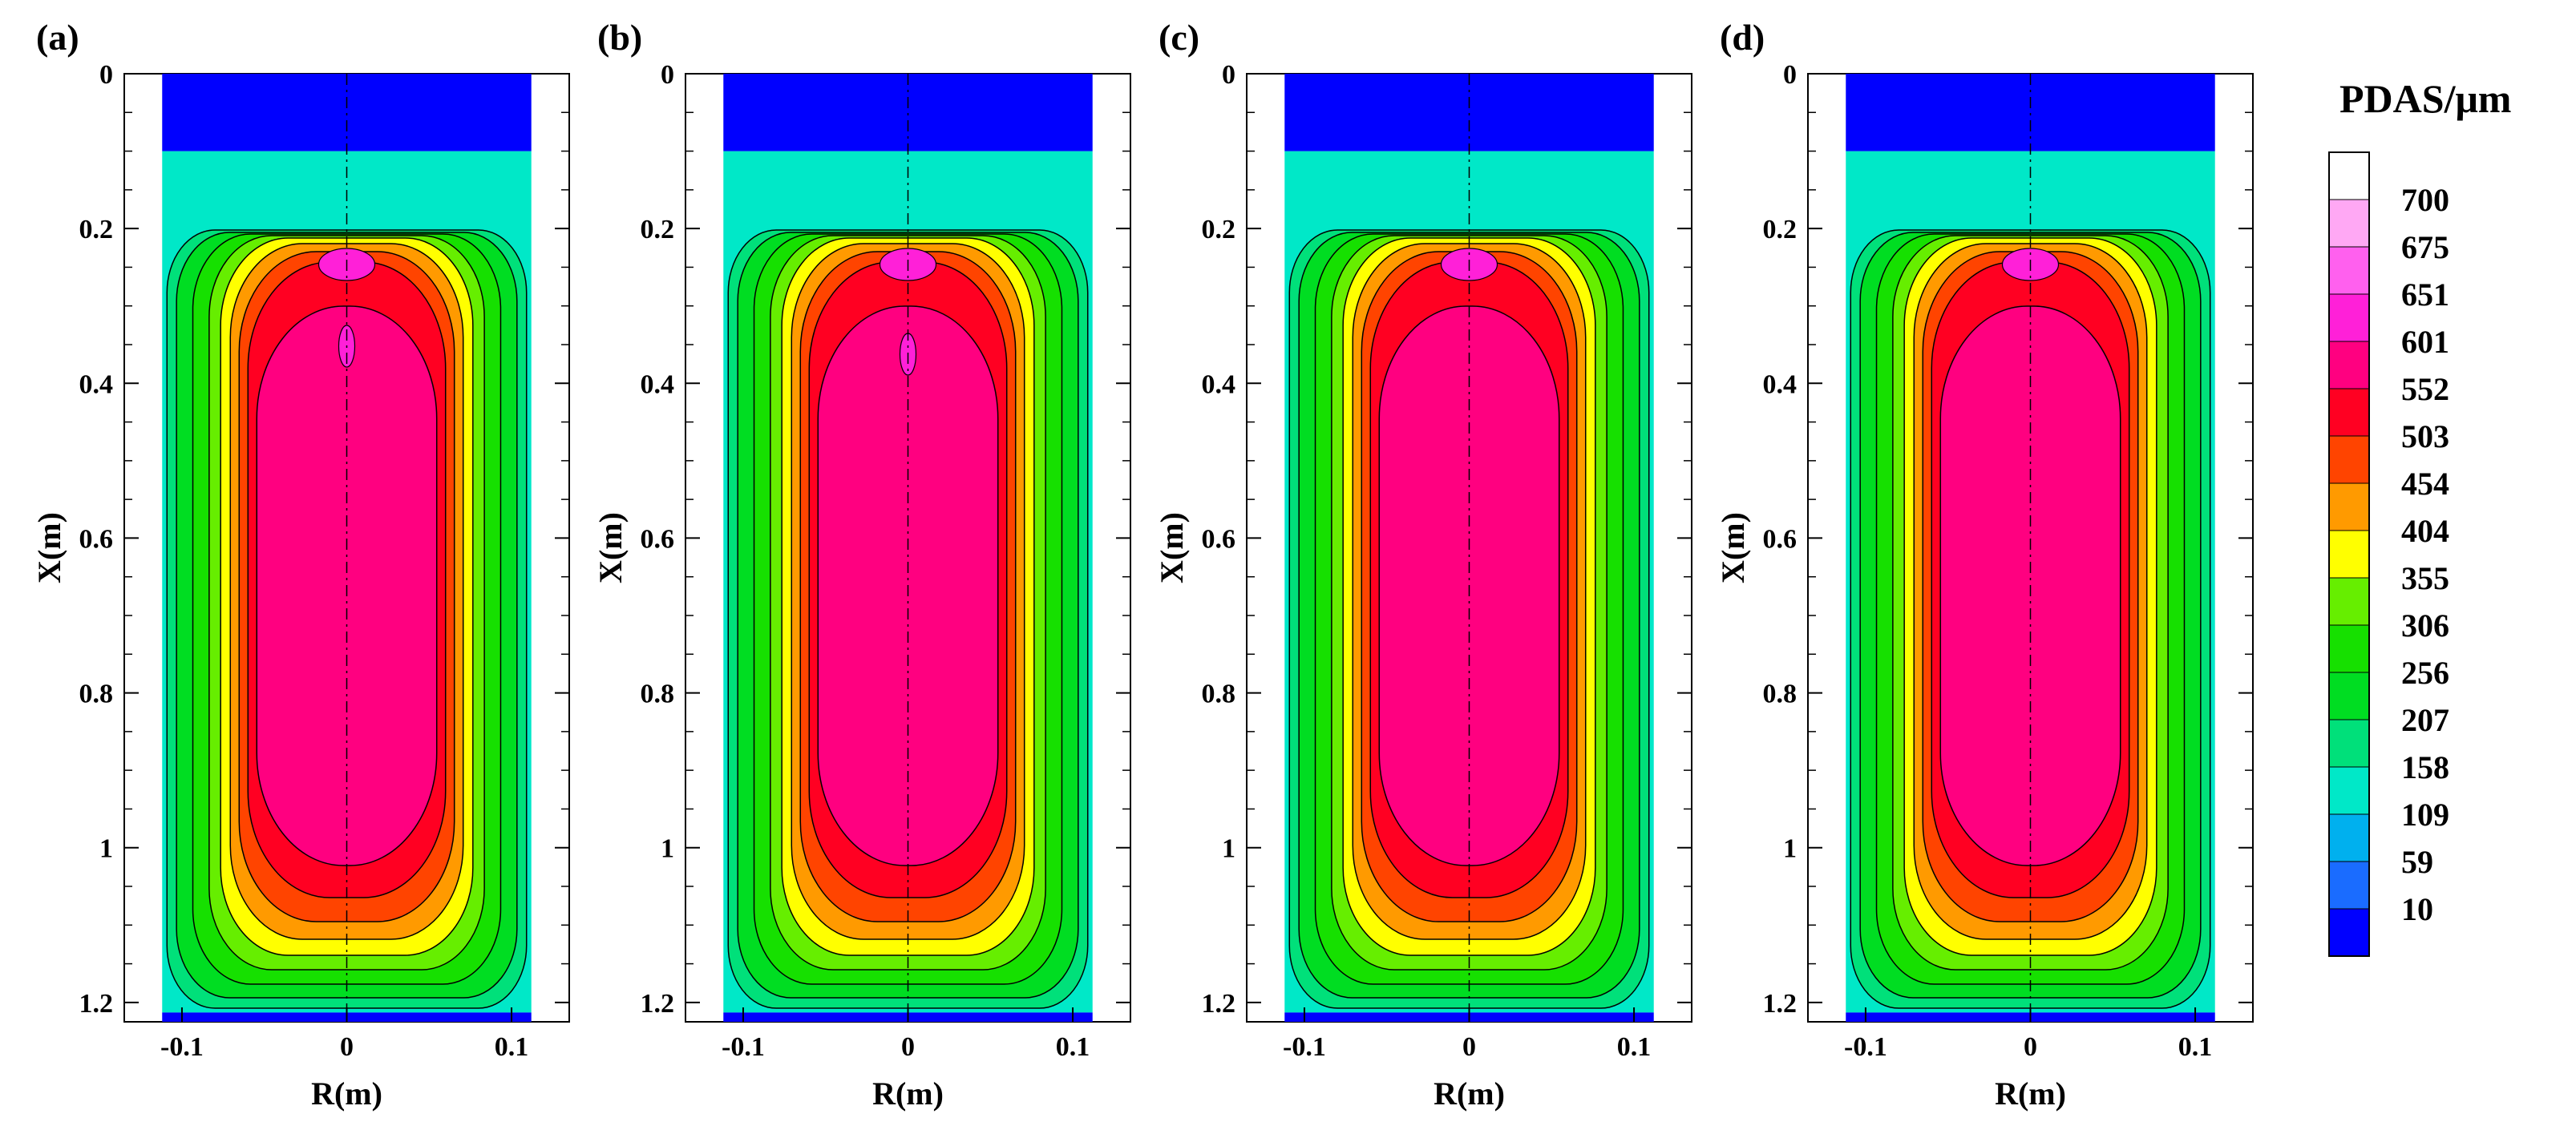  What do you see at coordinates (2425, 98) in the screenshot?
I see `colorbar-title: PDAS/μm` at bounding box center [2425, 98].